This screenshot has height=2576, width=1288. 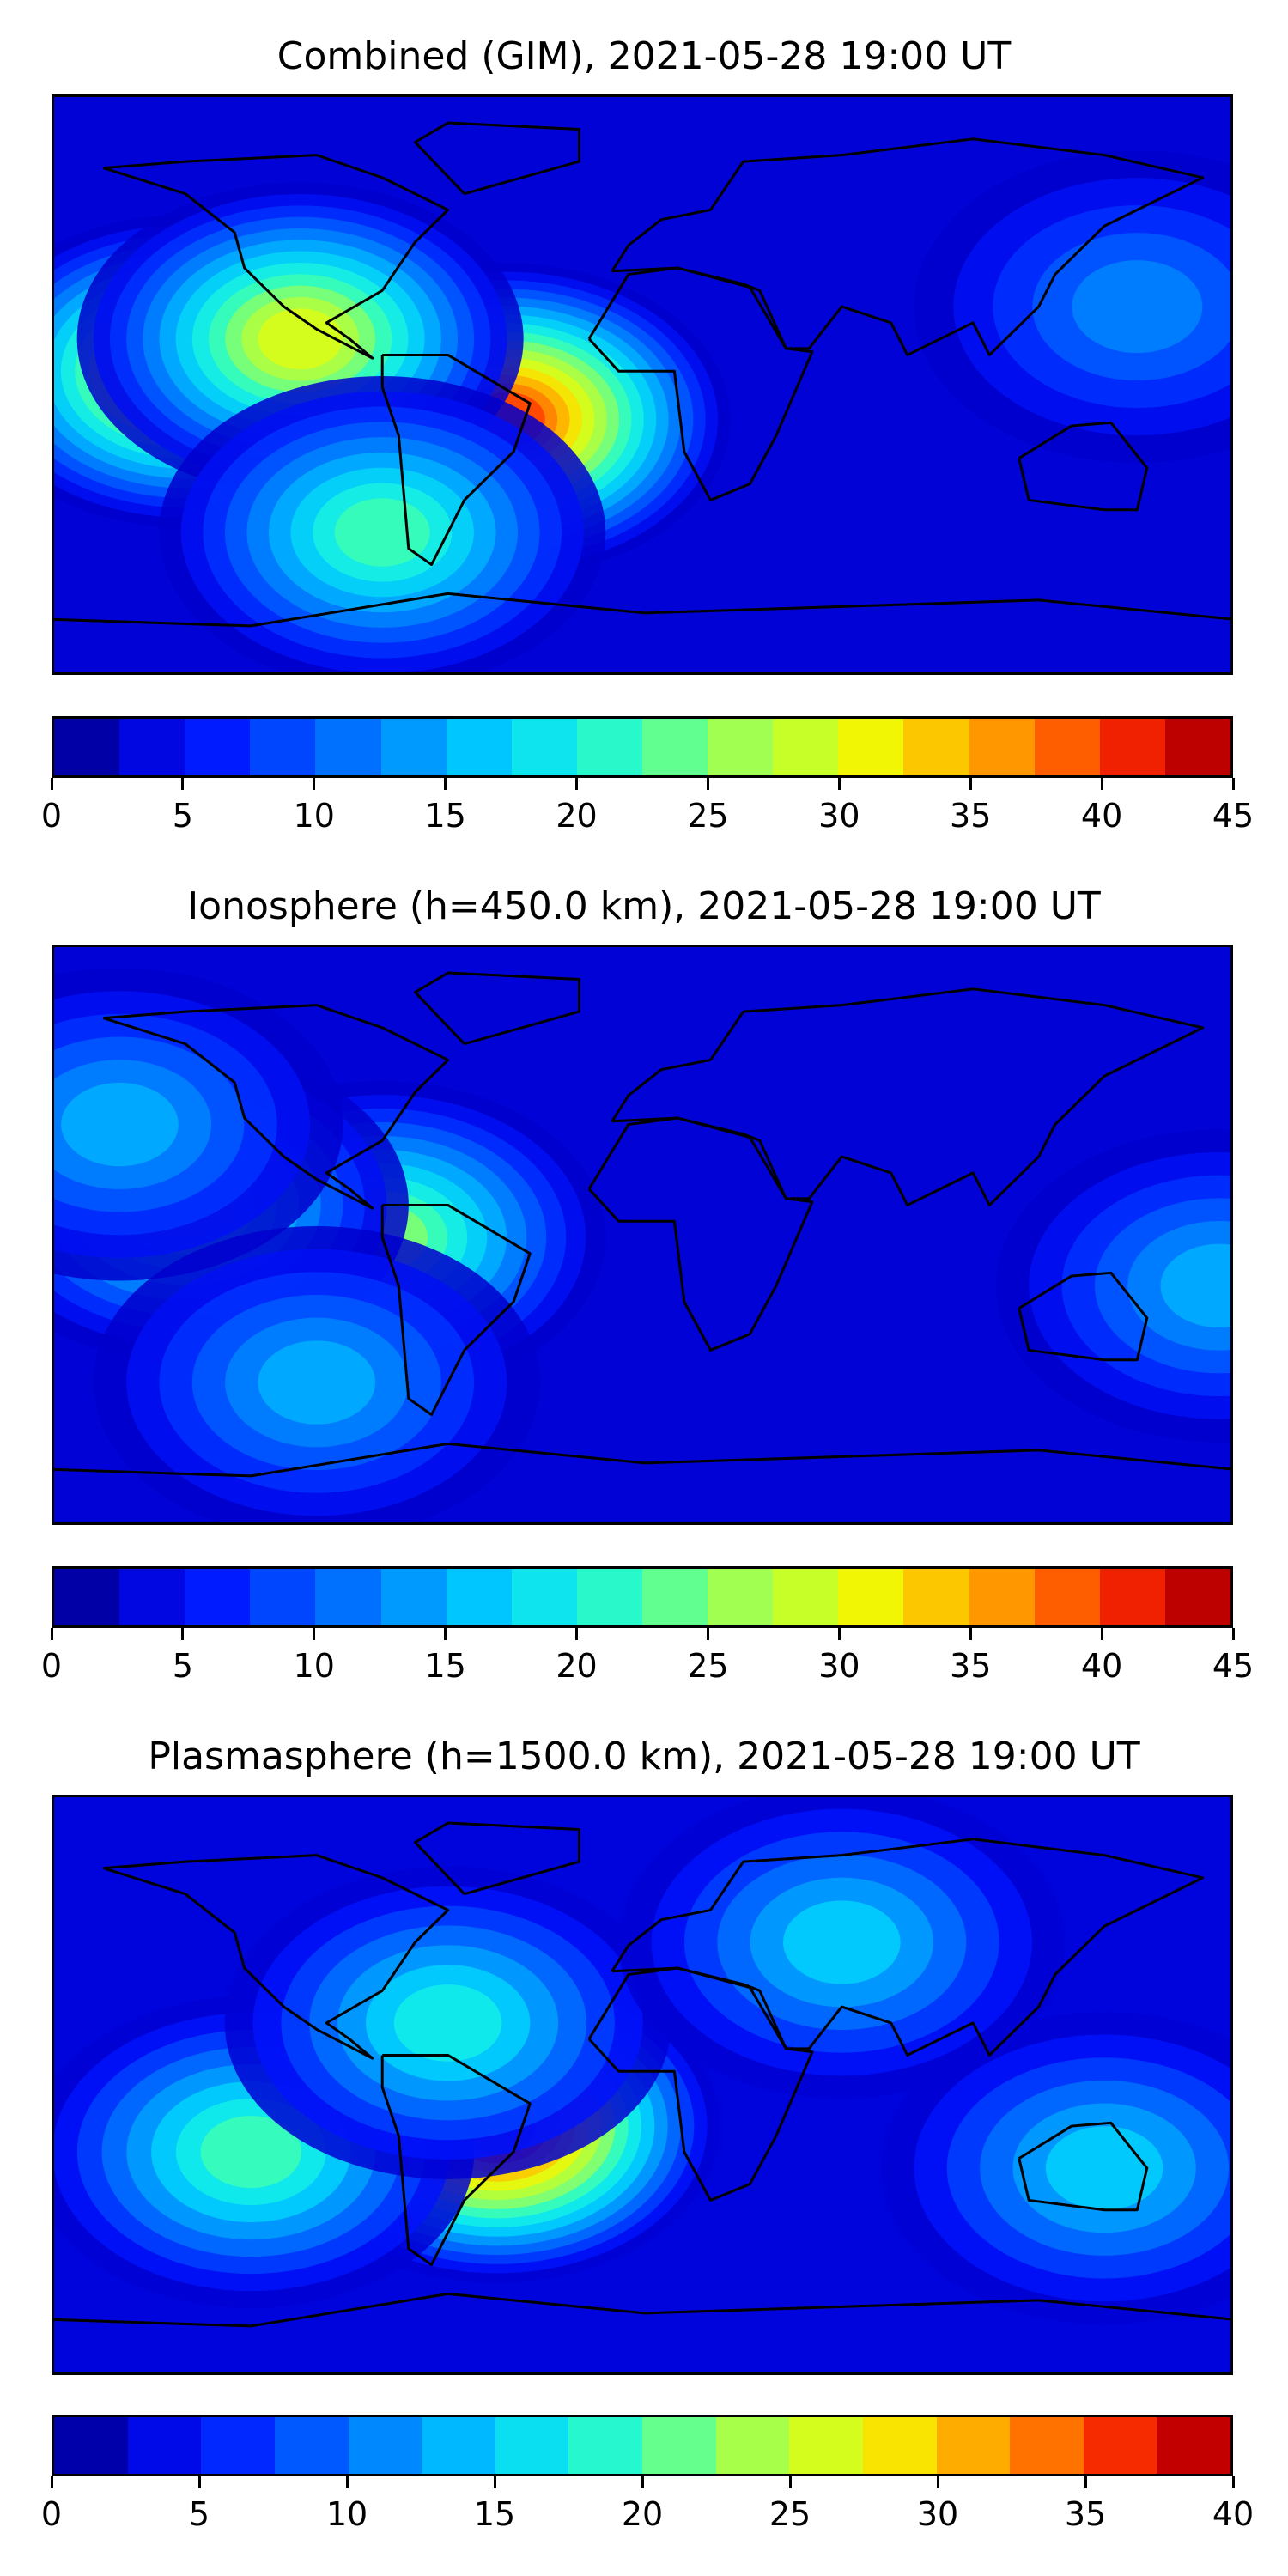 I want to click on panel-3-colorbar, so click(x=642, y=2445).